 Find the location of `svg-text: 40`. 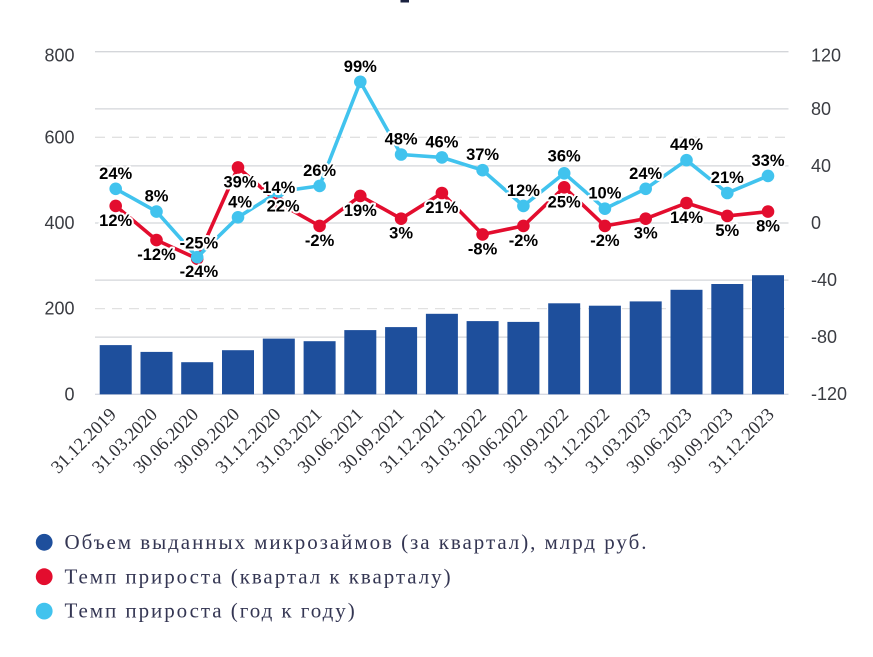

svg-text: 40 is located at coordinates (821, 166).